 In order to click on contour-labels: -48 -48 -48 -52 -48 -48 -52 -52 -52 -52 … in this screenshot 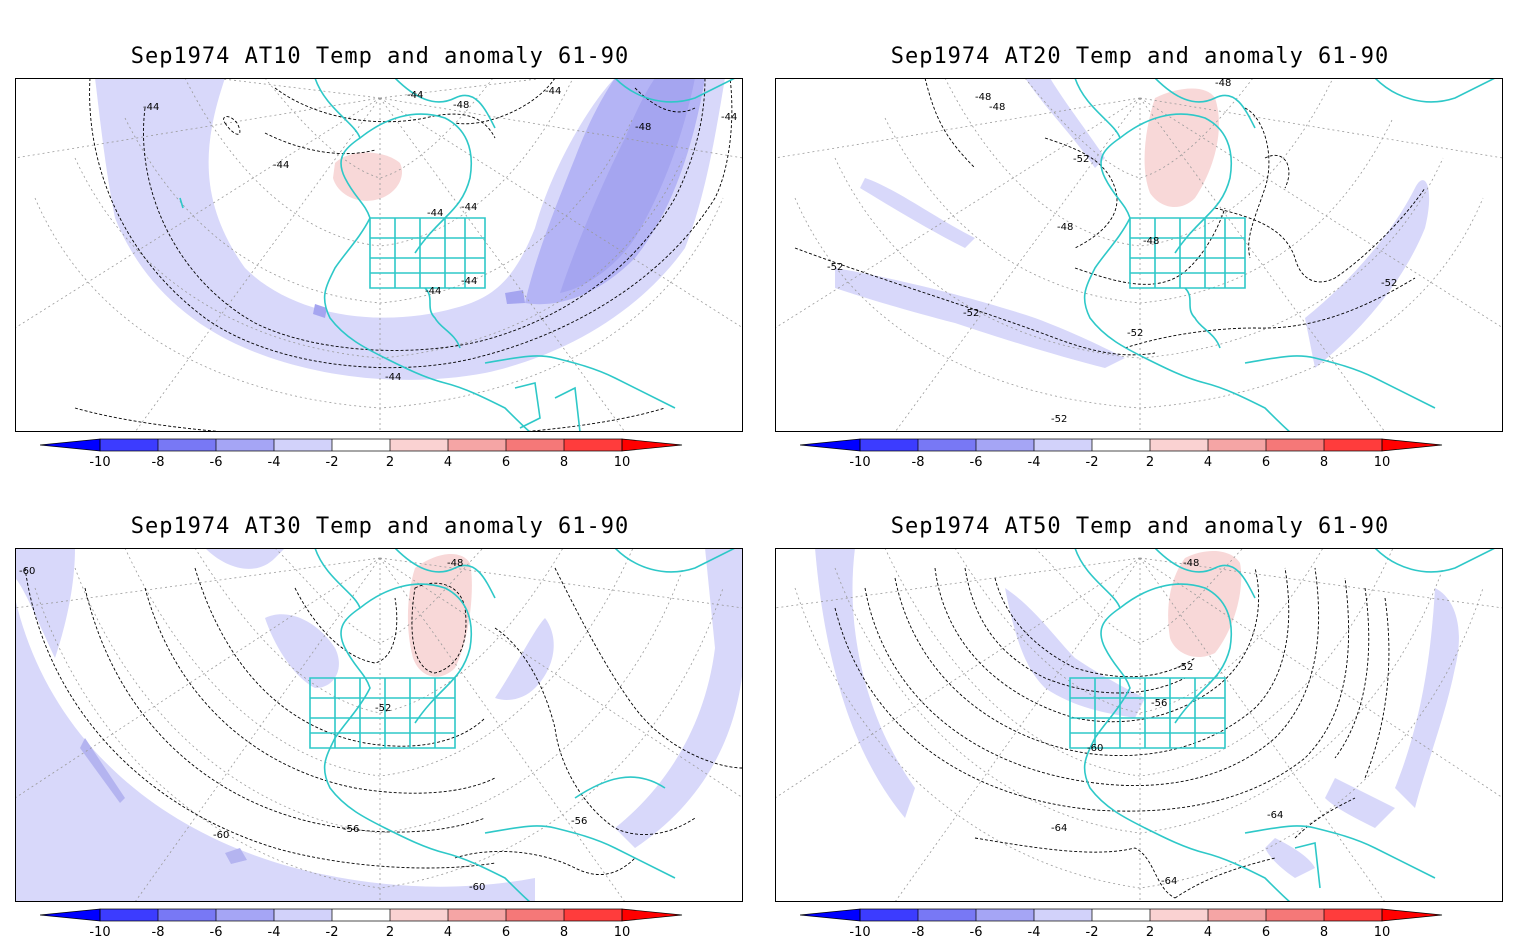, I will do `click(1112, 251)`.